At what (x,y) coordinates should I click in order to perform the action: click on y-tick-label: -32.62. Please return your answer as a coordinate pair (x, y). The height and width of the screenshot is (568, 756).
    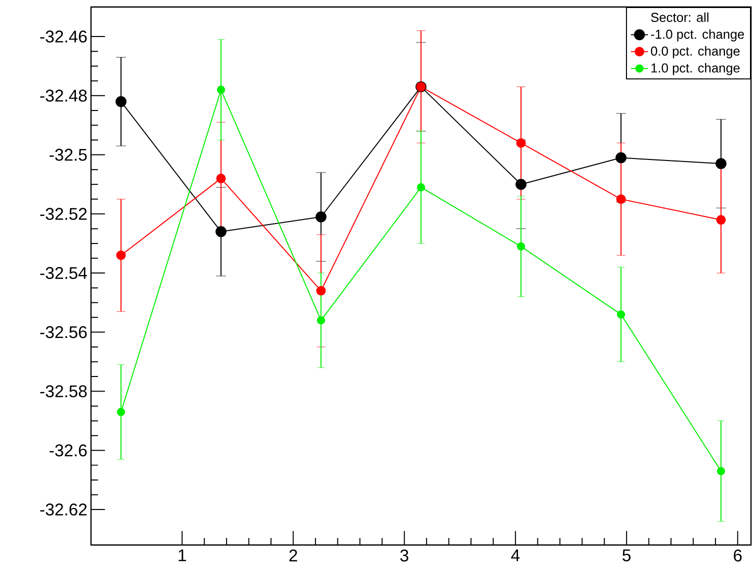
    Looking at the image, I should click on (63, 510).